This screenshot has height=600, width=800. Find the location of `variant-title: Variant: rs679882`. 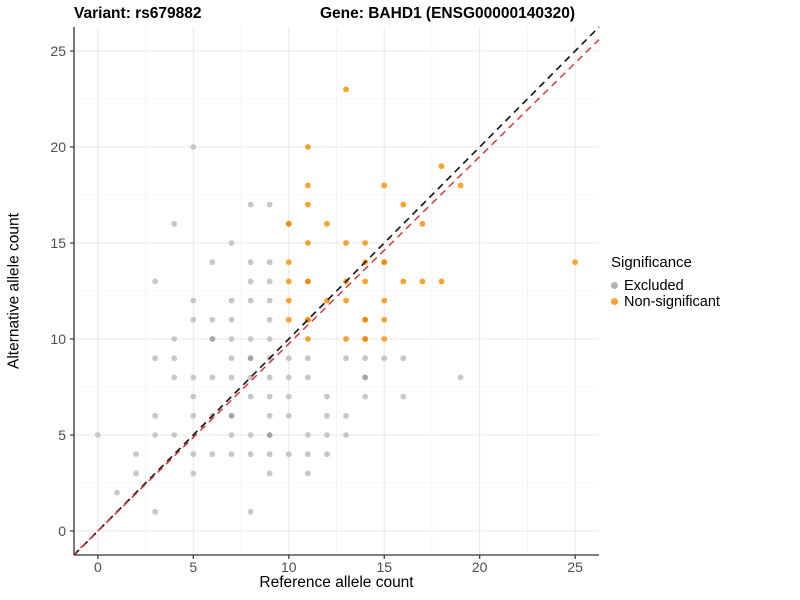

variant-title: Variant: rs679882 is located at coordinates (138, 13).